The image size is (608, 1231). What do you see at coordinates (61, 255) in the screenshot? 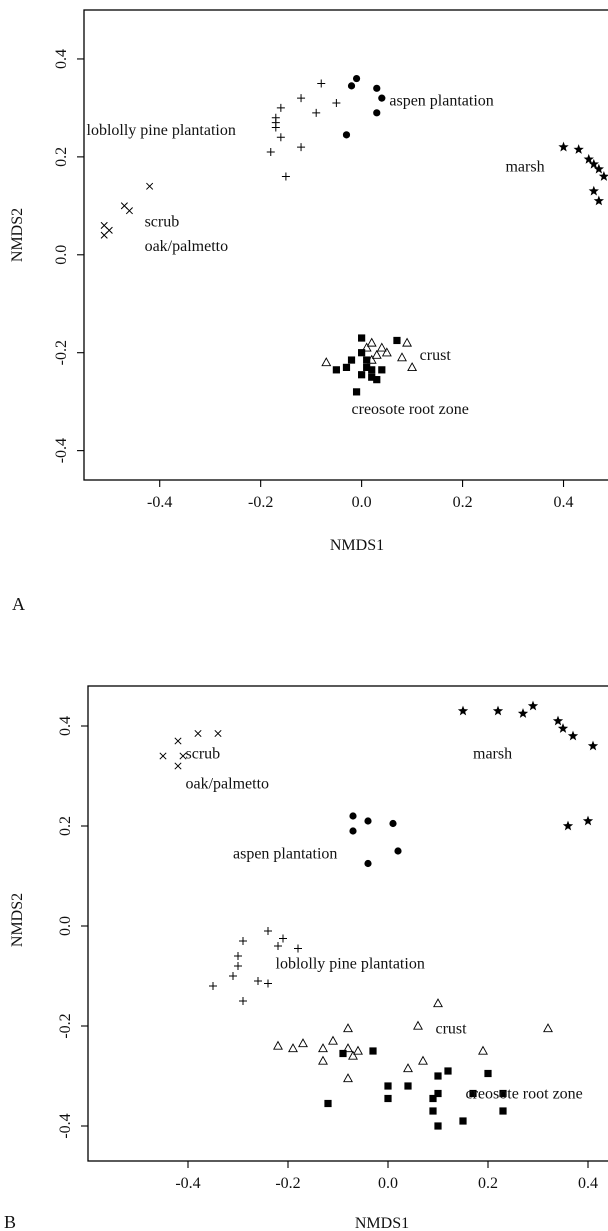
I see `y-tick-label-a: 0.0` at bounding box center [61, 255].